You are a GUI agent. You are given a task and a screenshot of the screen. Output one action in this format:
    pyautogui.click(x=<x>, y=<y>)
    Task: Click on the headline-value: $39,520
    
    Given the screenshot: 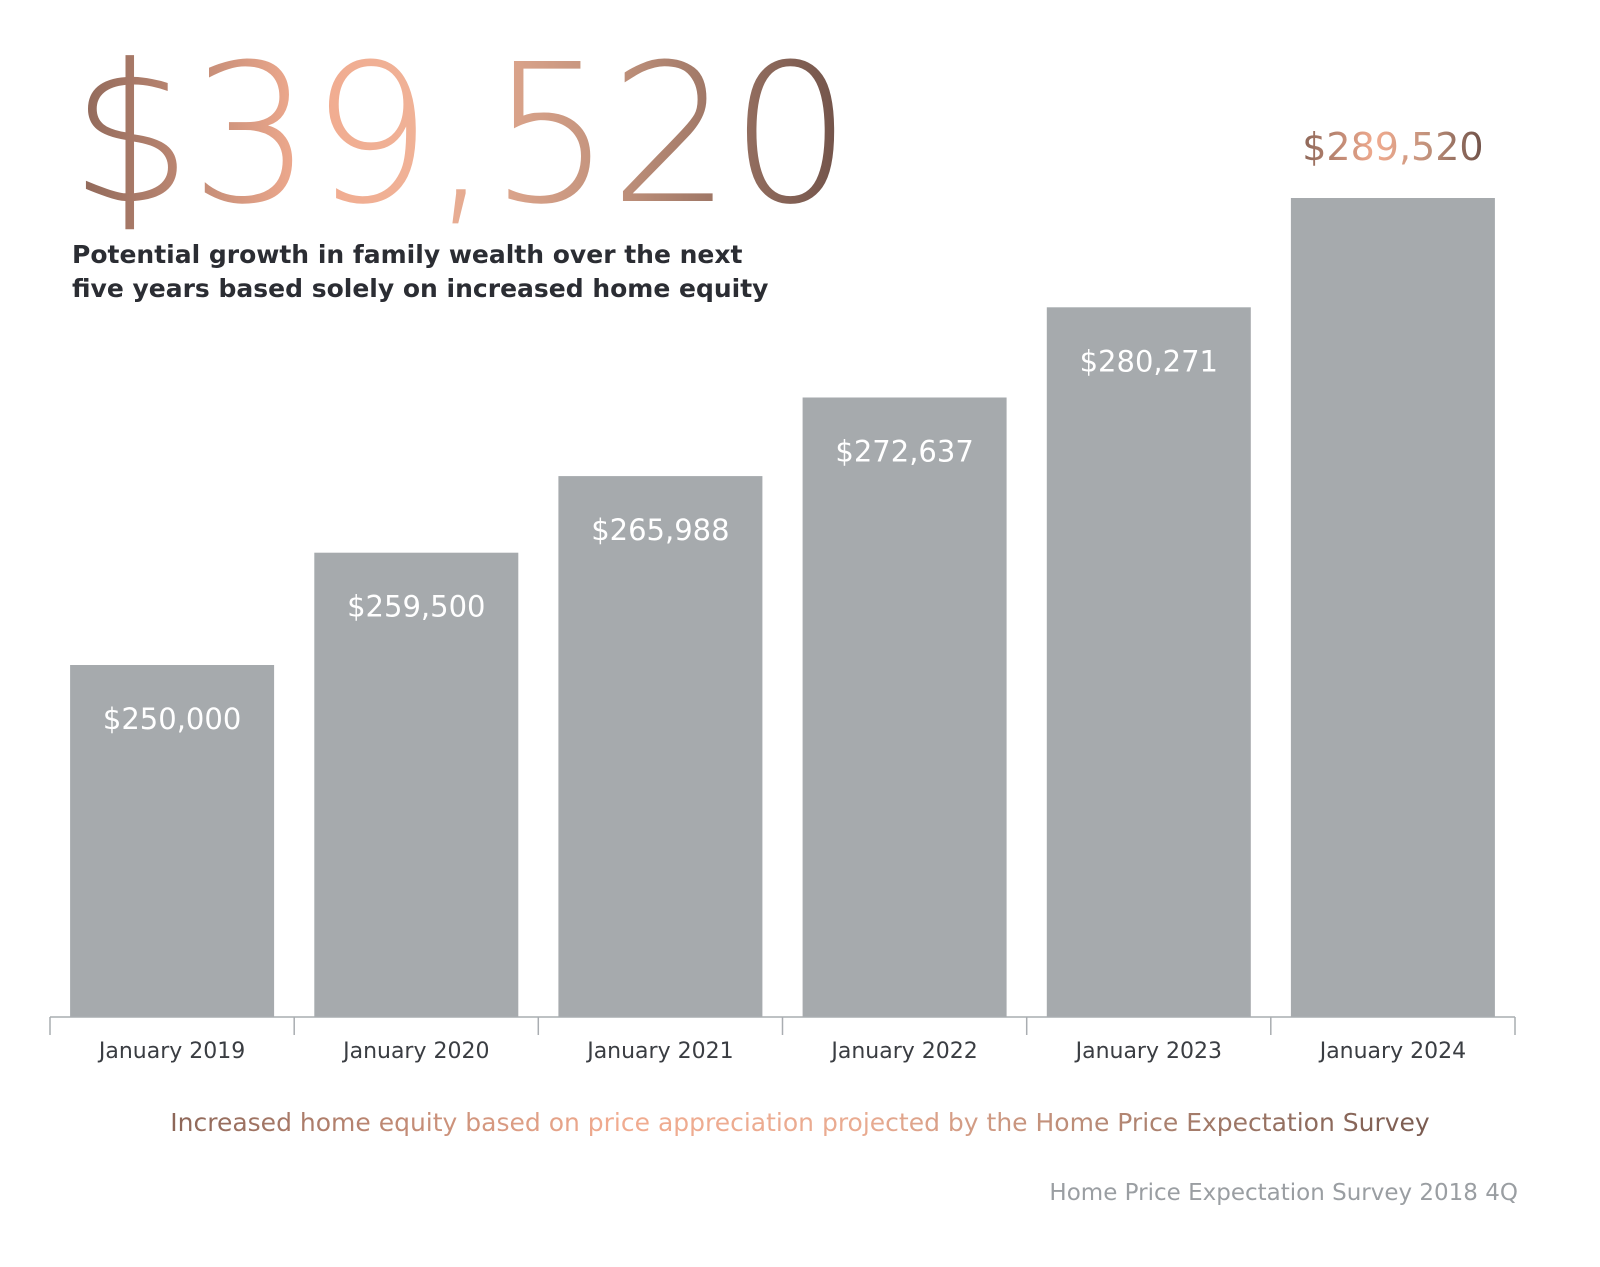 What is the action you would take?
    pyautogui.click(x=461, y=135)
    